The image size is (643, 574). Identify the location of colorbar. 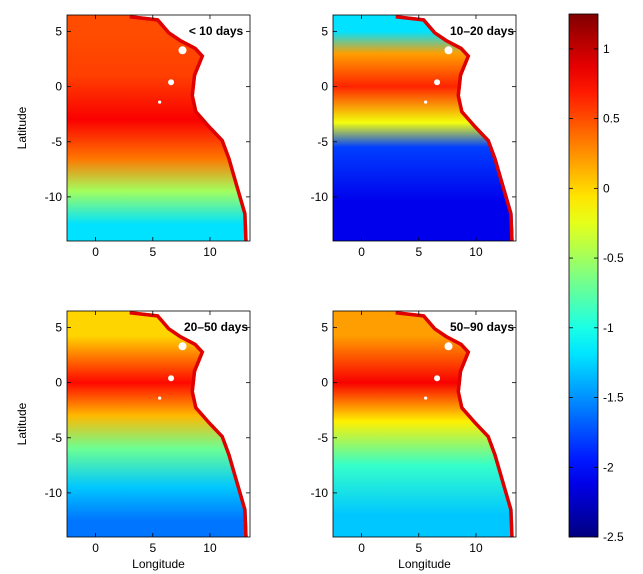
(583, 275).